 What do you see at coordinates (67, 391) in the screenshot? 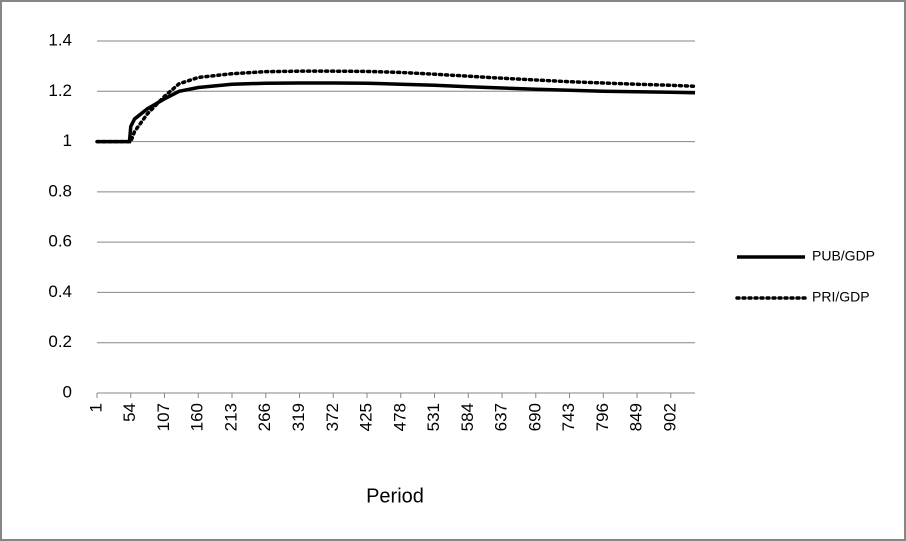
I see `y-tick-label: 0` at bounding box center [67, 391].